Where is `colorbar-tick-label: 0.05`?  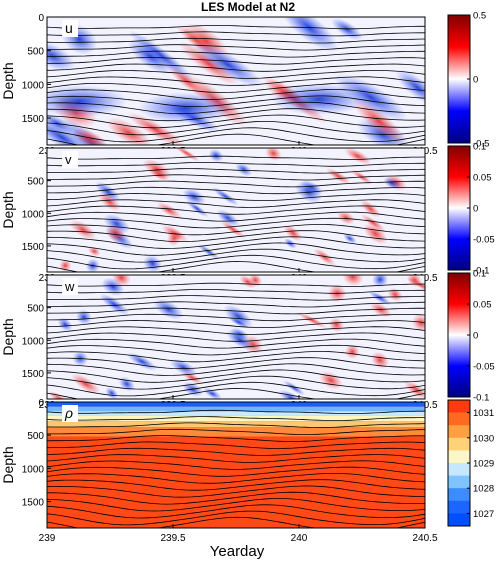
colorbar-tick-label: 0.05 is located at coordinates (482, 305).